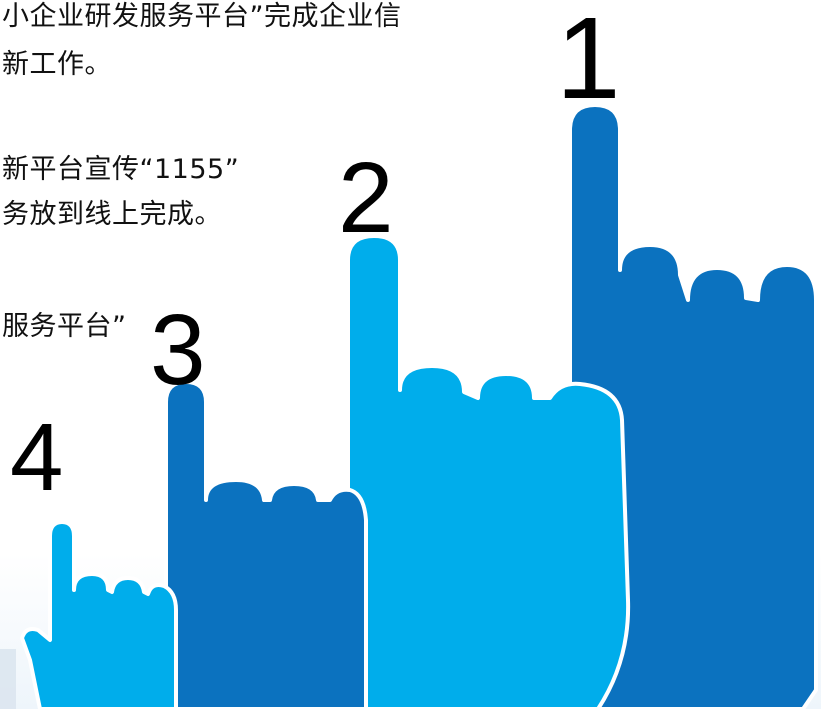  I want to click on floor-tile, so click(8, 679).